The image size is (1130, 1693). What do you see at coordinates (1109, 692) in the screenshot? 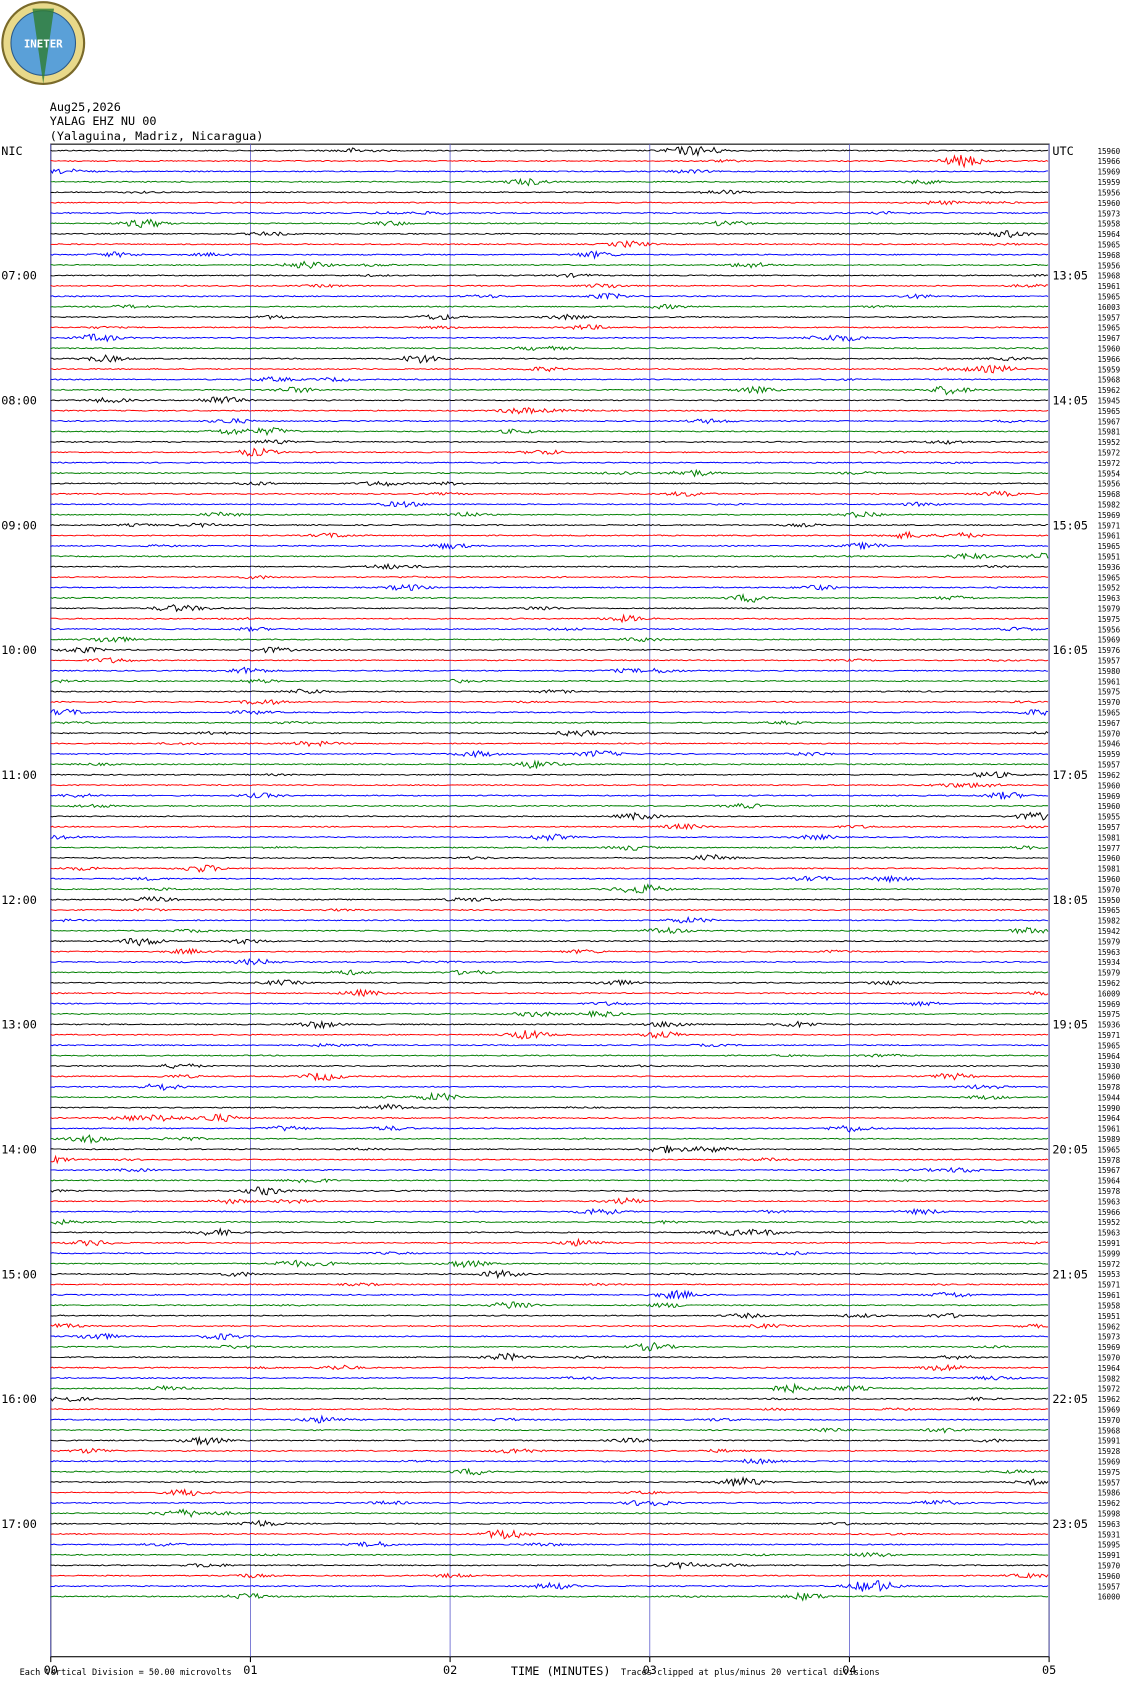
I see `trace-label: 15975` at bounding box center [1109, 692].